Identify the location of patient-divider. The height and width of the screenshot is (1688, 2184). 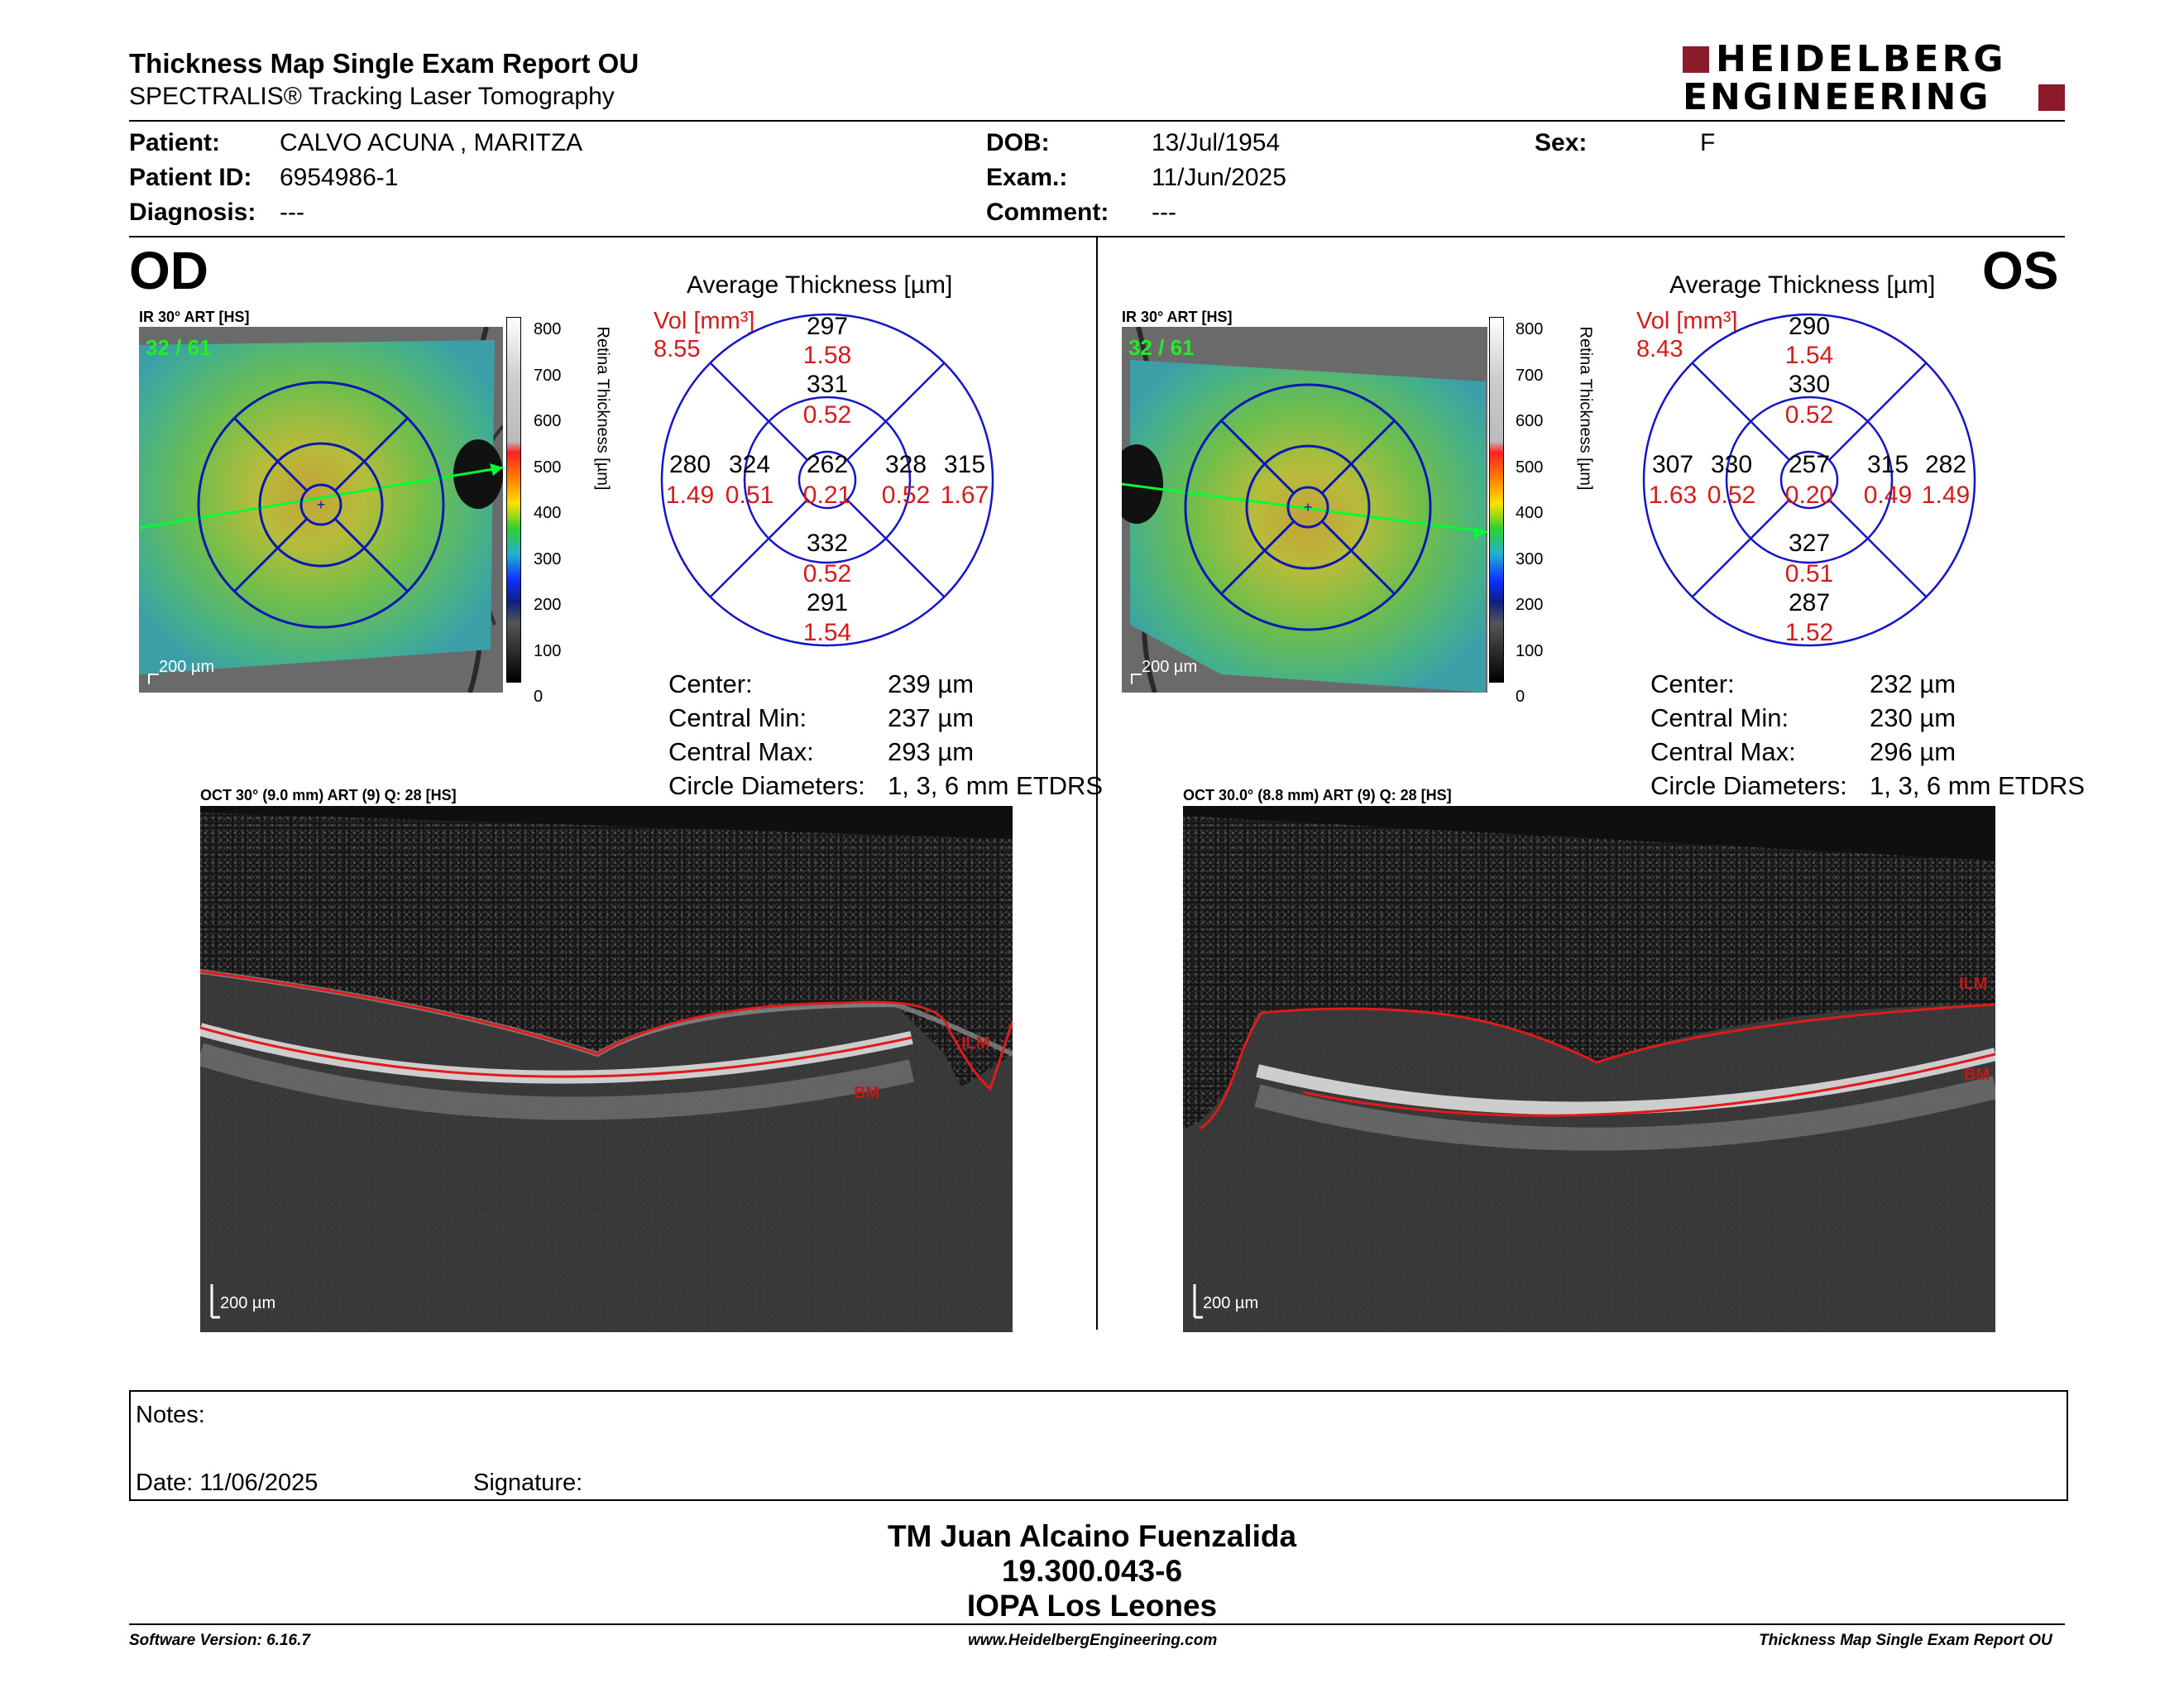
(1097, 236).